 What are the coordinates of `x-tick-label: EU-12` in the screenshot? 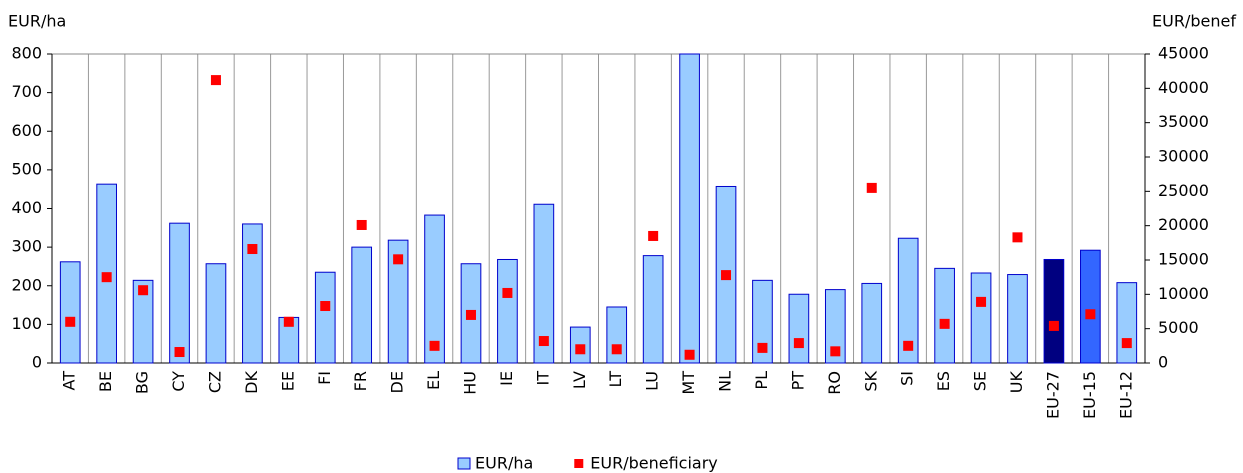 It's located at (1125, 395).